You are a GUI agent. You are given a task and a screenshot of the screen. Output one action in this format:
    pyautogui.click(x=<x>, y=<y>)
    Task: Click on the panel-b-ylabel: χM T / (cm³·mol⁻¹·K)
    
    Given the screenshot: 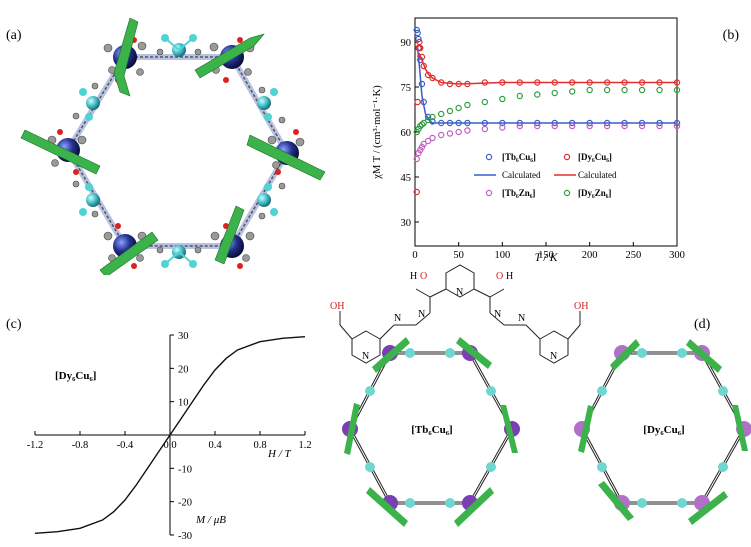 What is the action you would take?
    pyautogui.click(x=377, y=132)
    